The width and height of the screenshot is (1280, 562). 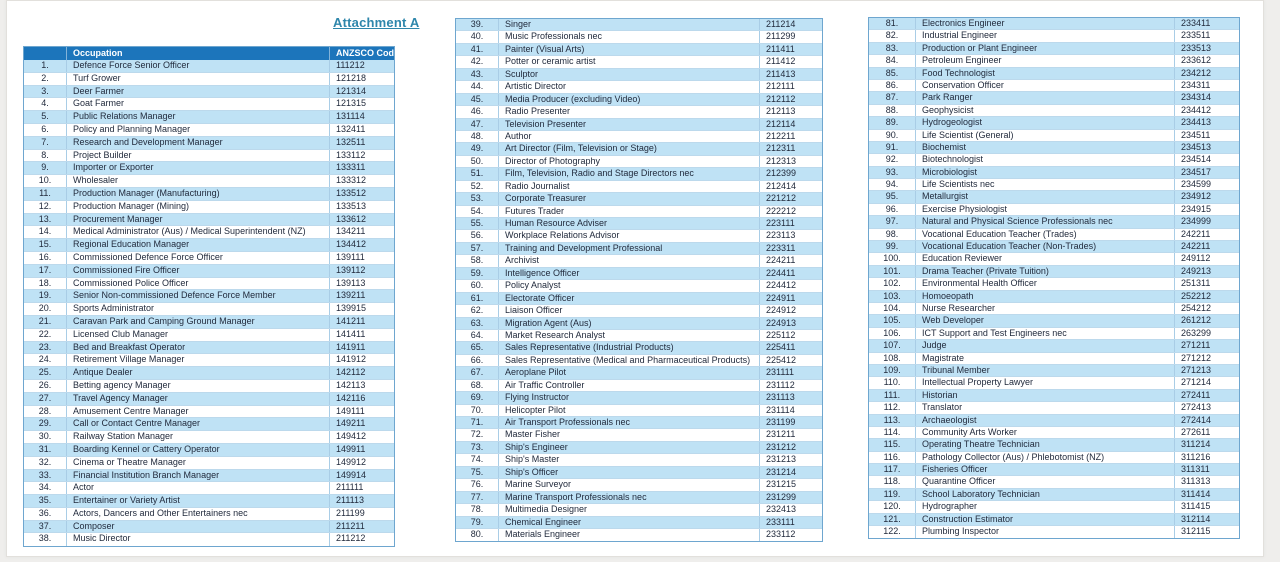 I want to click on occupation-cell: Human Resource Adviser, so click(x=629, y=224).